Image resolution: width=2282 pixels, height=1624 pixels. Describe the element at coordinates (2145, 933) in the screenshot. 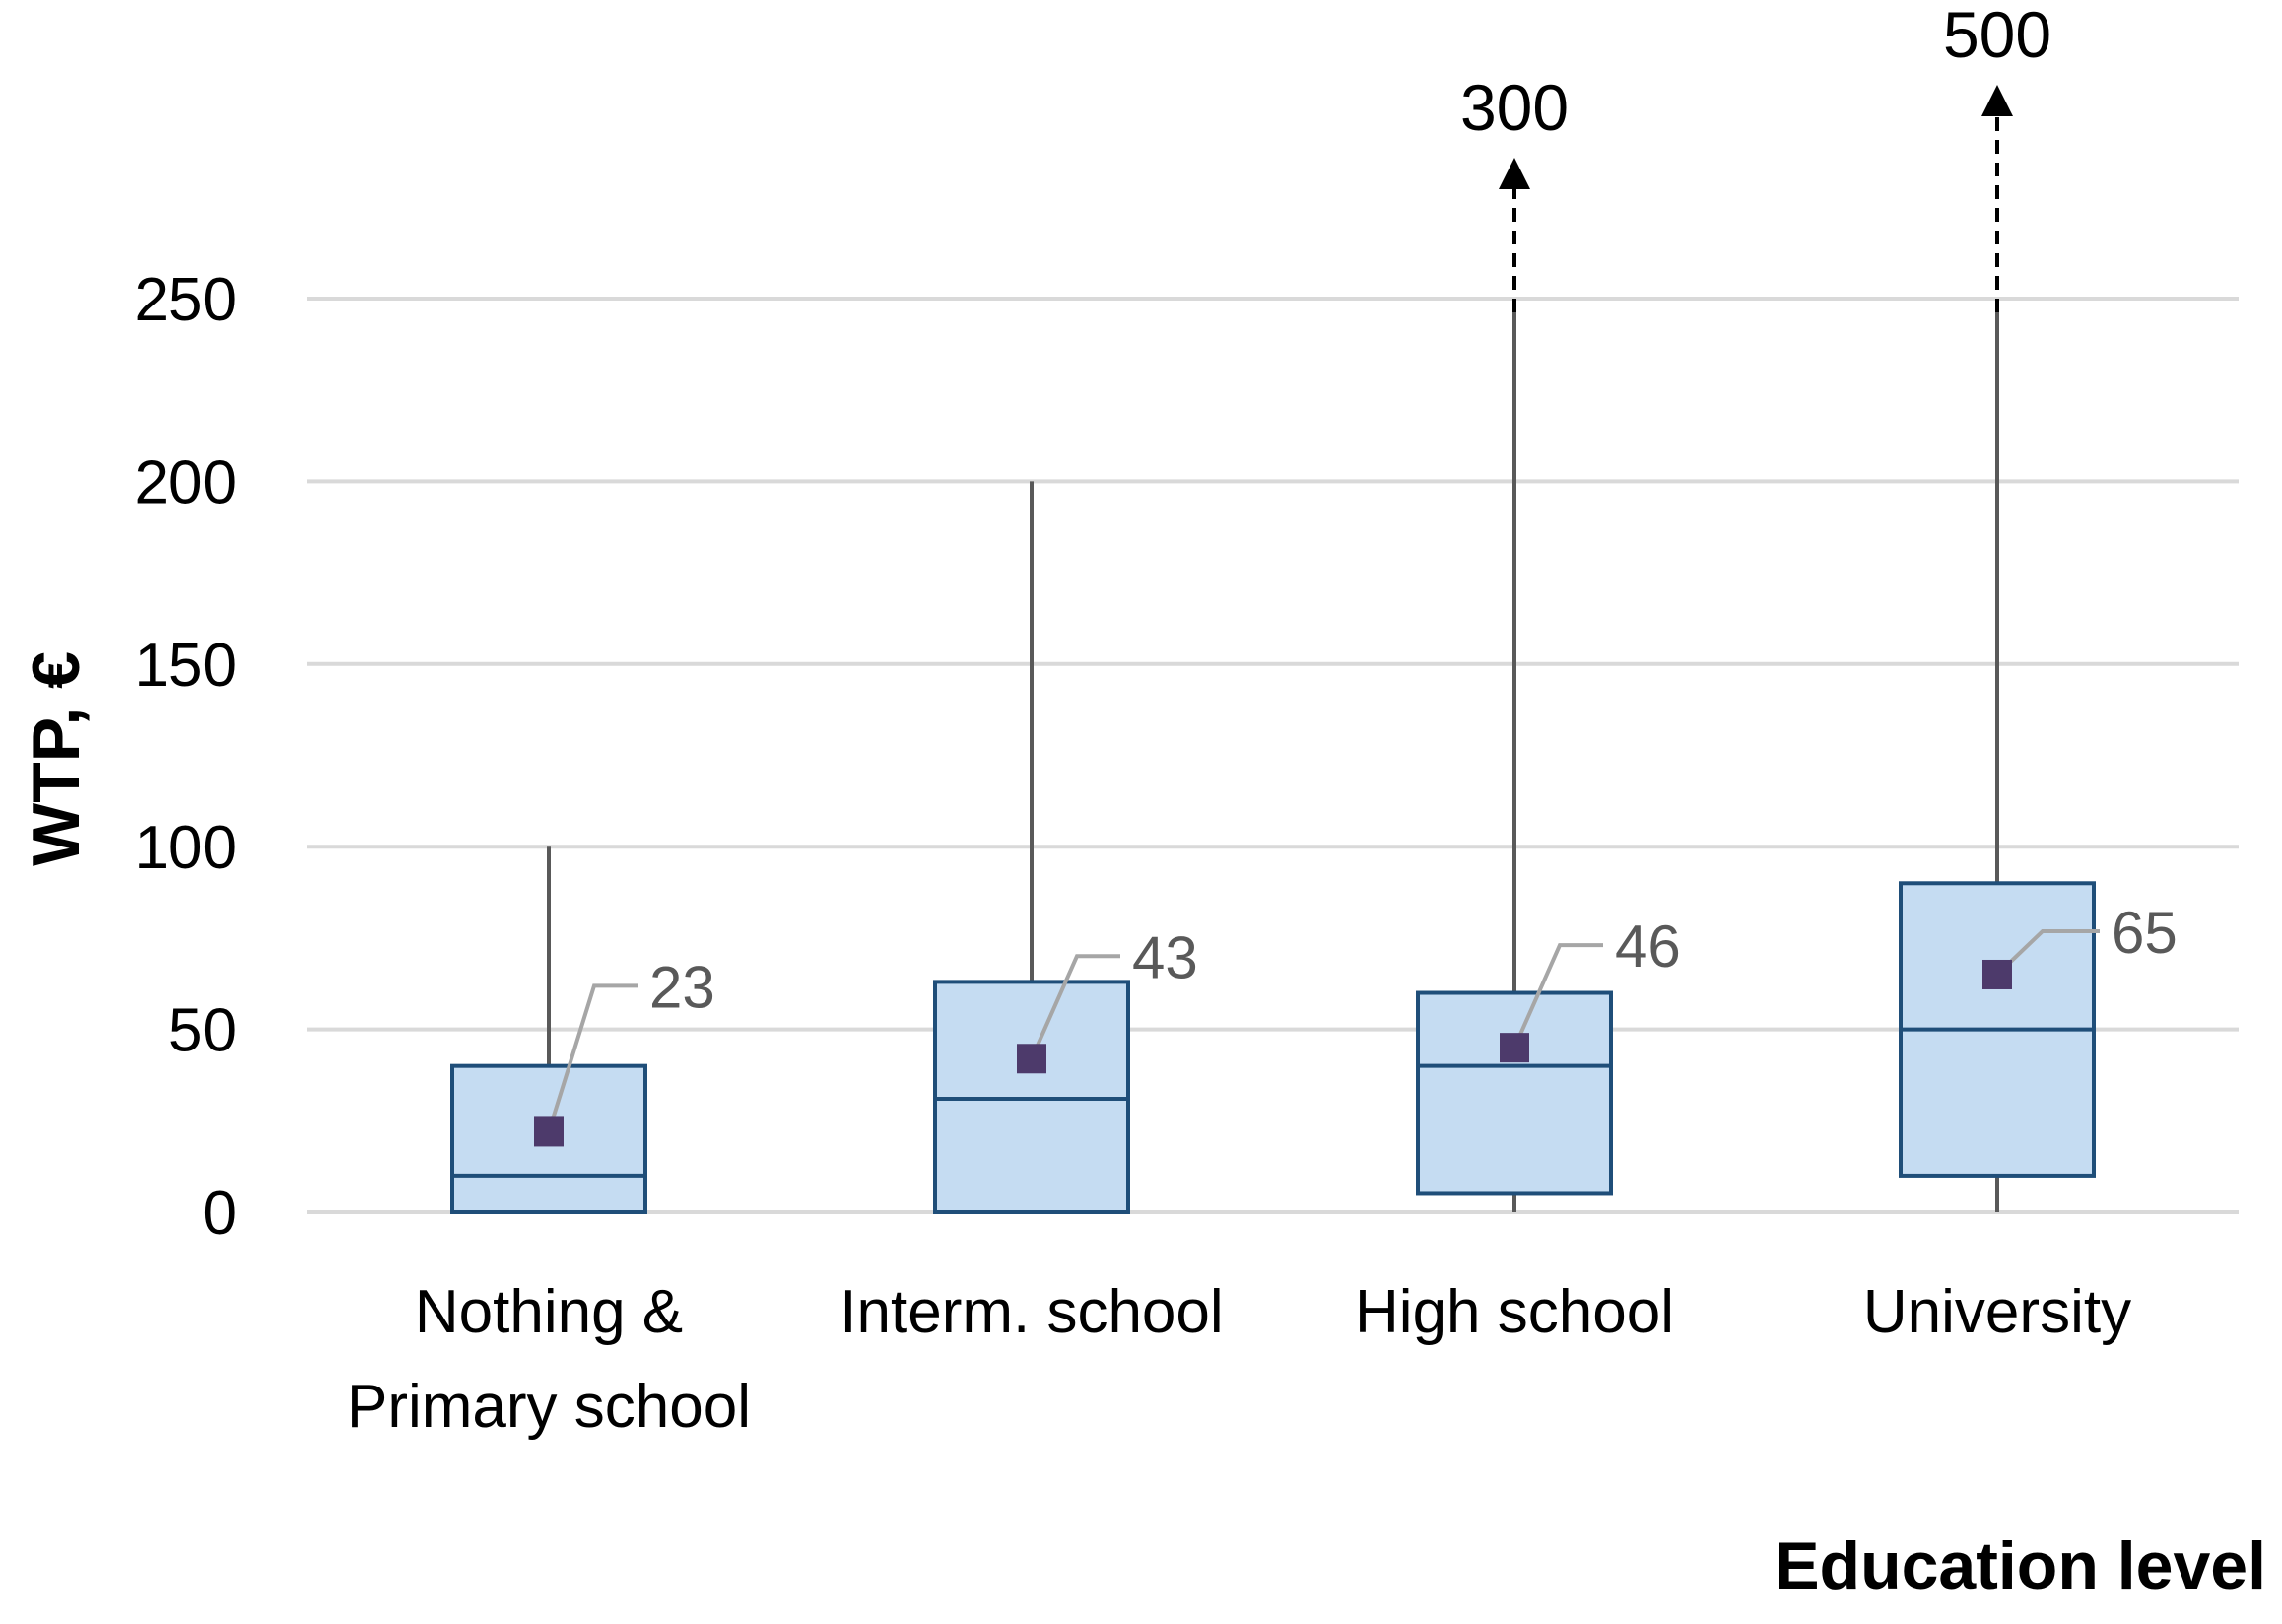

I see `mean-label-4: 65` at that location.